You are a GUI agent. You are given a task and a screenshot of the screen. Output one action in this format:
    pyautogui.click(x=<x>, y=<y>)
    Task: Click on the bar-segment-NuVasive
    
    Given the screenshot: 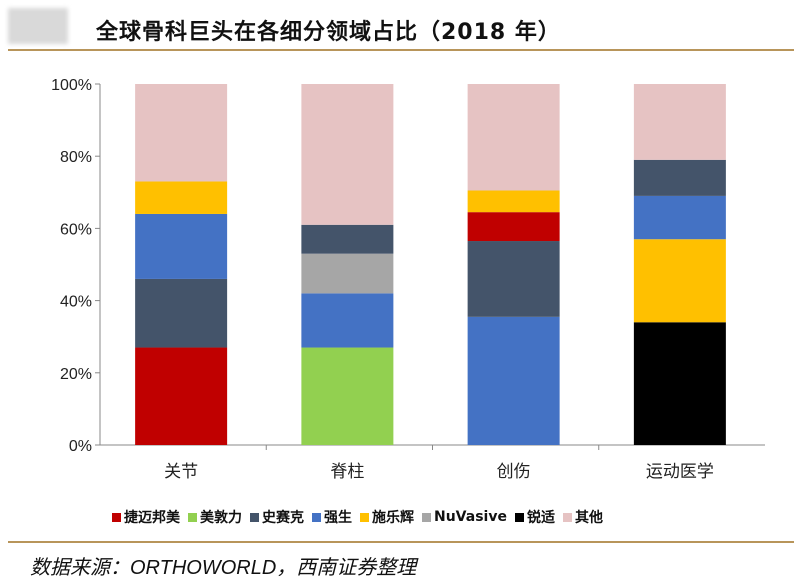 What is the action you would take?
    pyautogui.click(x=347, y=273)
    